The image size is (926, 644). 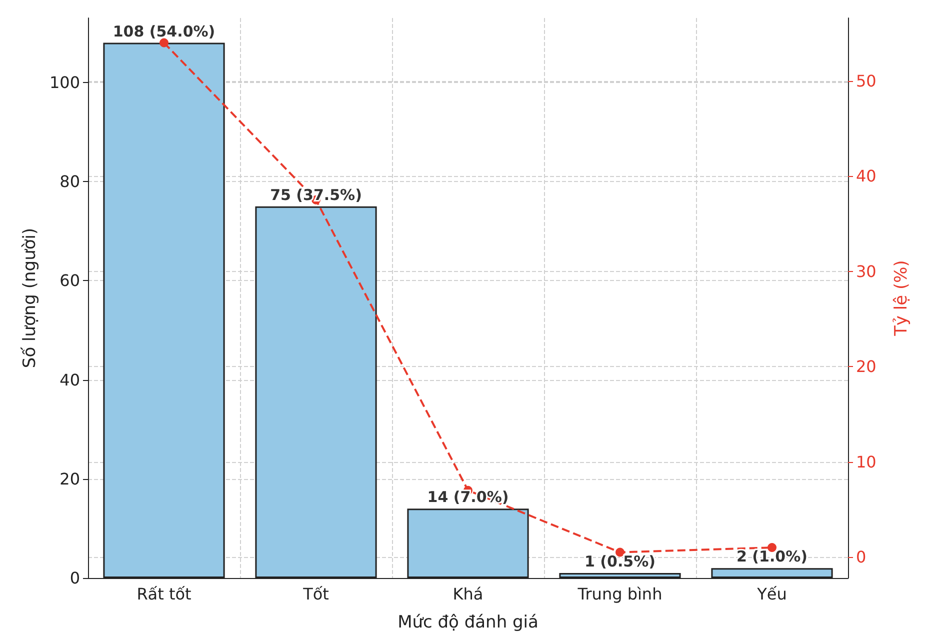 What do you see at coordinates (771, 594) in the screenshot?
I see `x-tick-label: Yếu` at bounding box center [771, 594].